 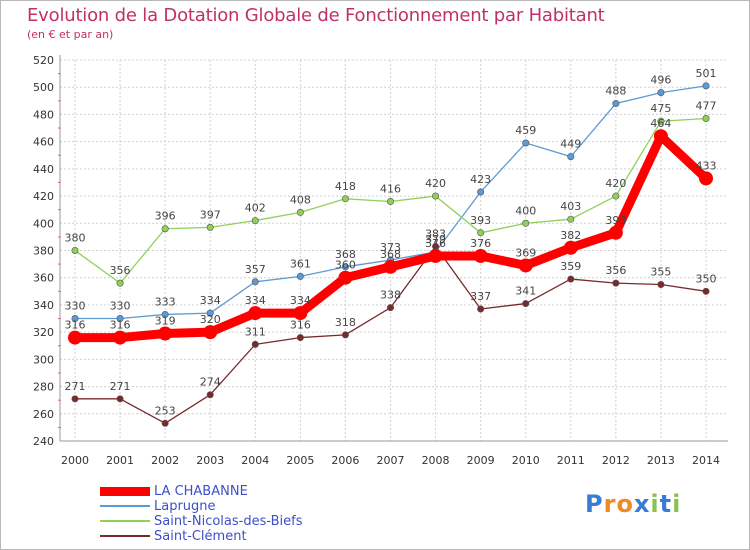 What do you see at coordinates (75, 306) in the screenshot?
I see `data-label-laprugne: 330` at bounding box center [75, 306].